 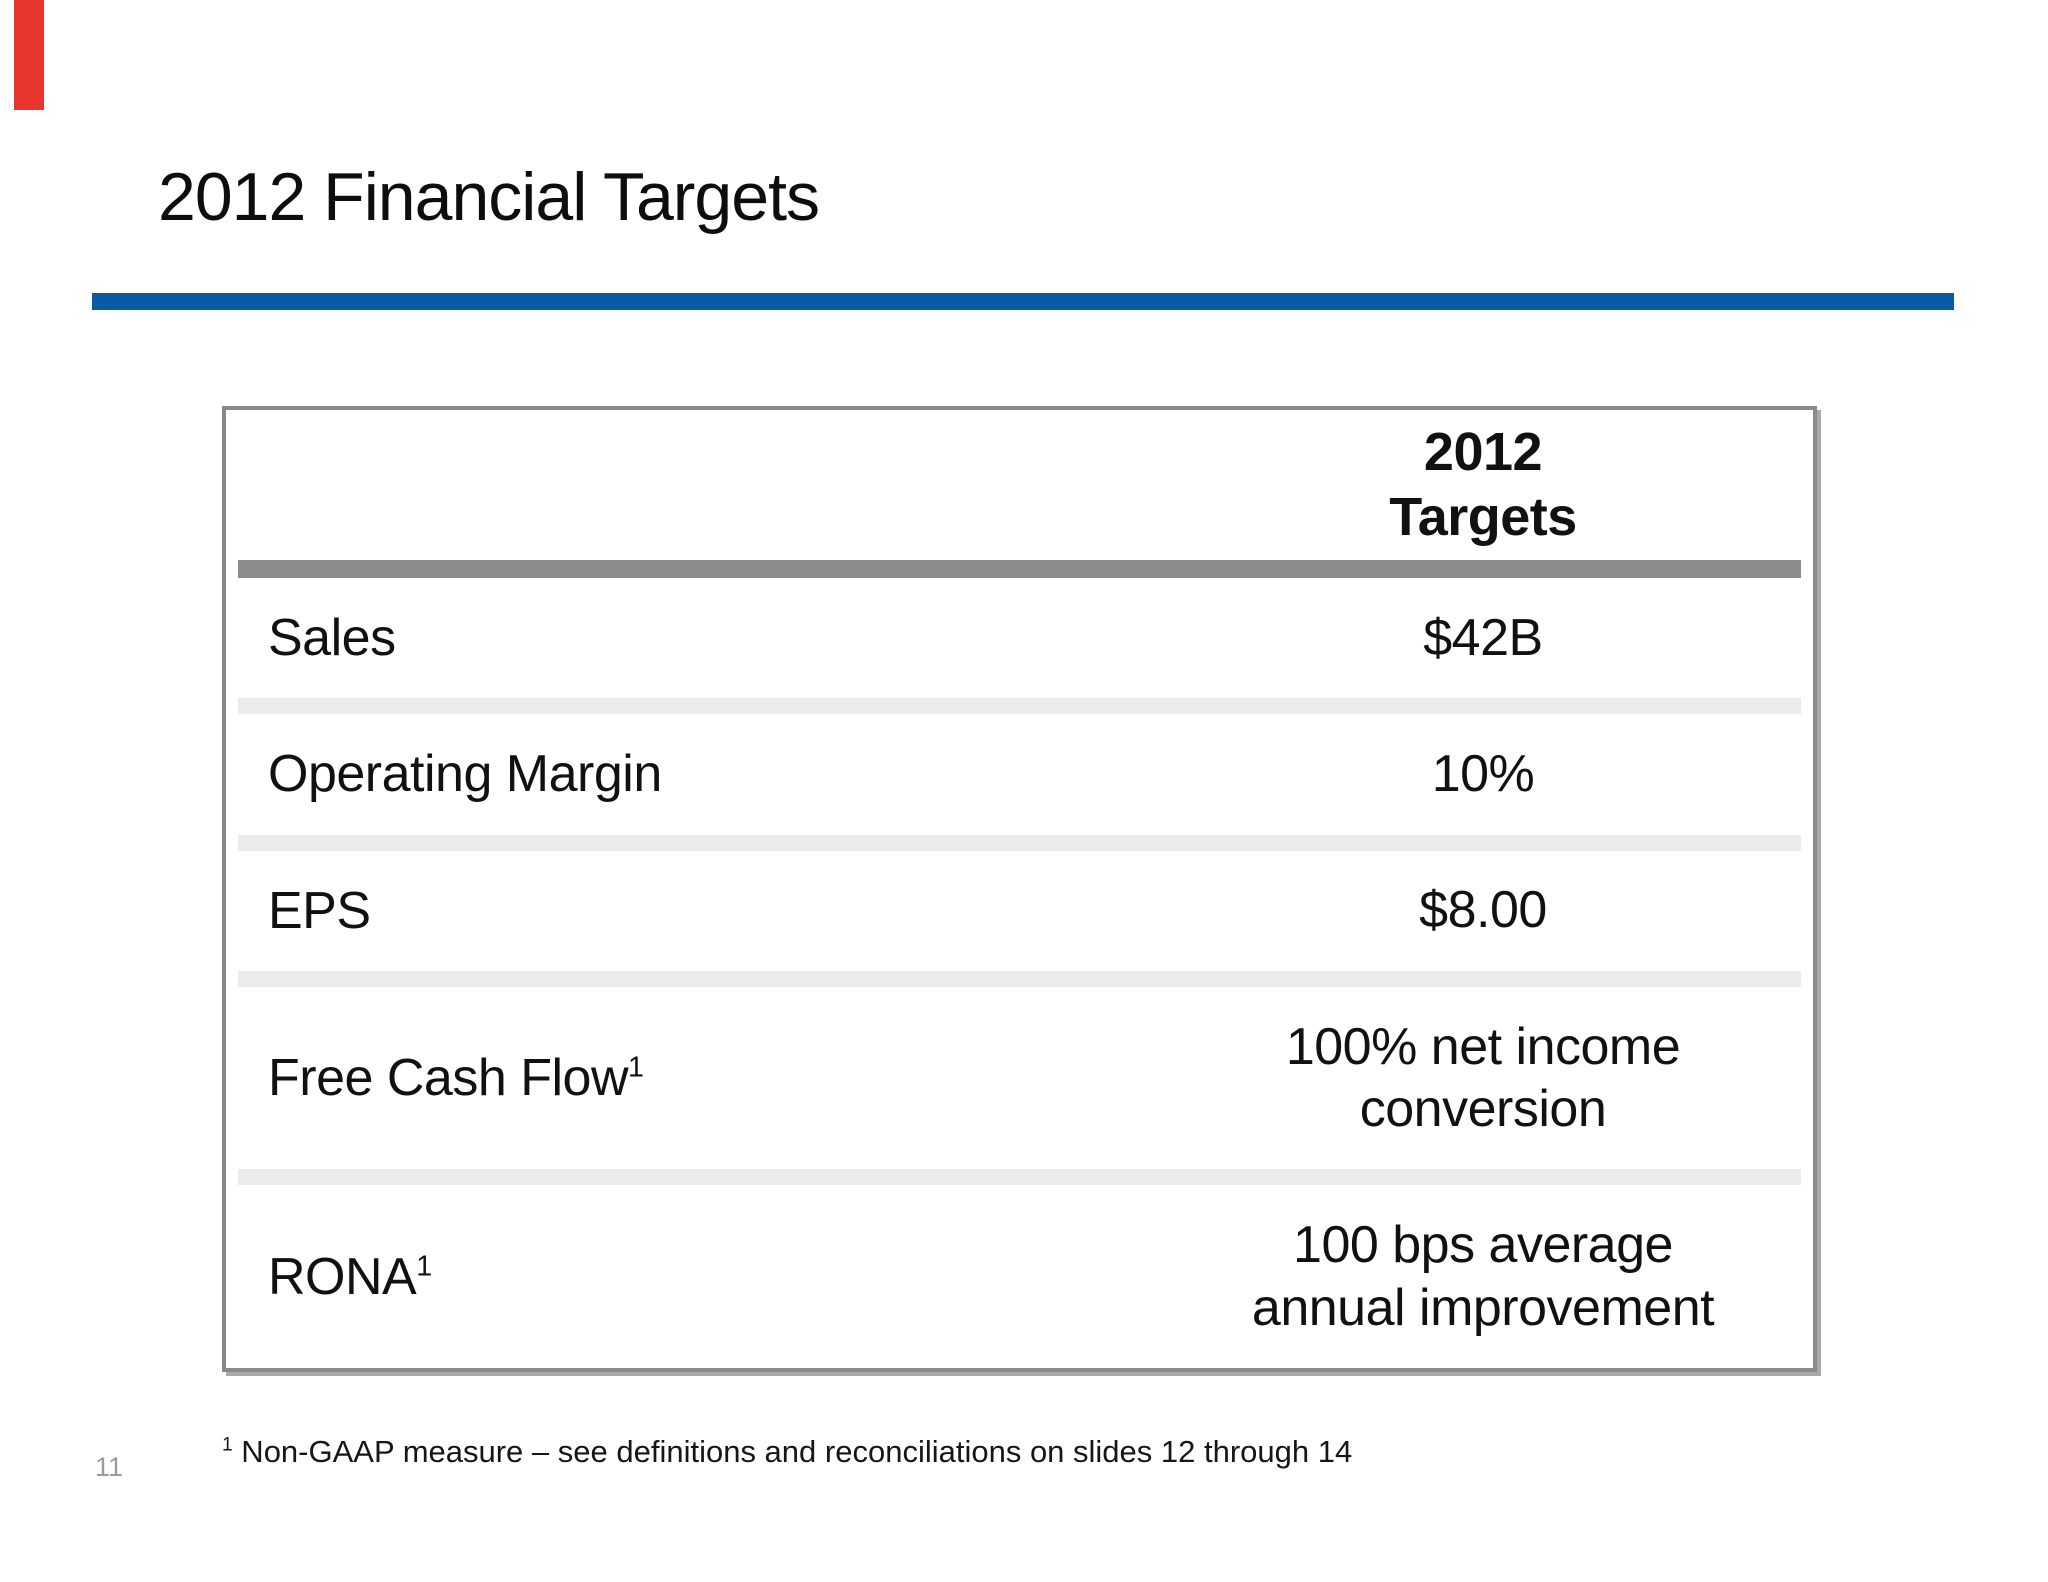 What do you see at coordinates (1483, 1245) in the screenshot?
I see `row-value-line1: 100 bps average` at bounding box center [1483, 1245].